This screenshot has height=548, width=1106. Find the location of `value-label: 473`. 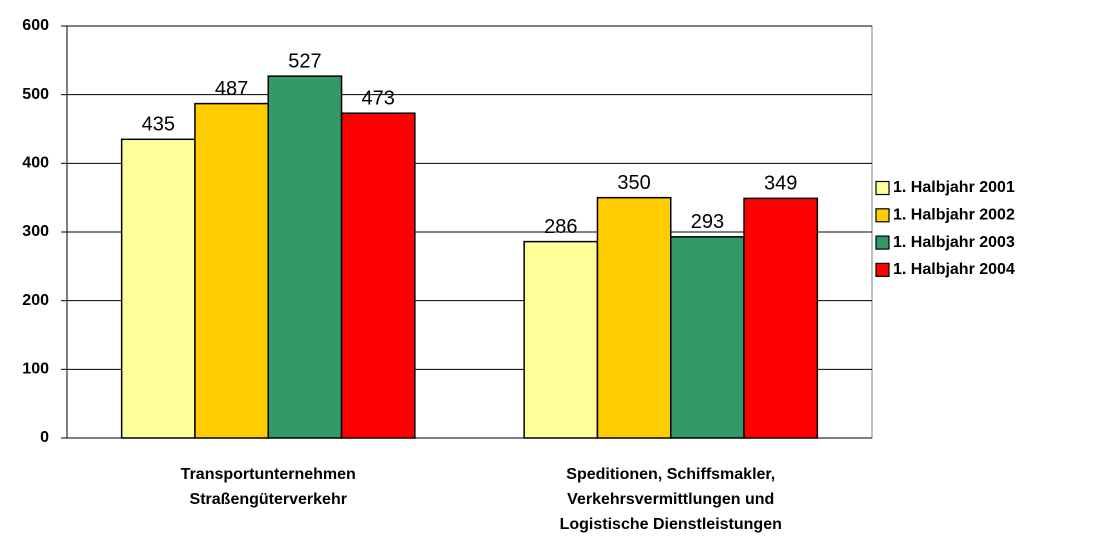

value-label: 473 is located at coordinates (378, 98).